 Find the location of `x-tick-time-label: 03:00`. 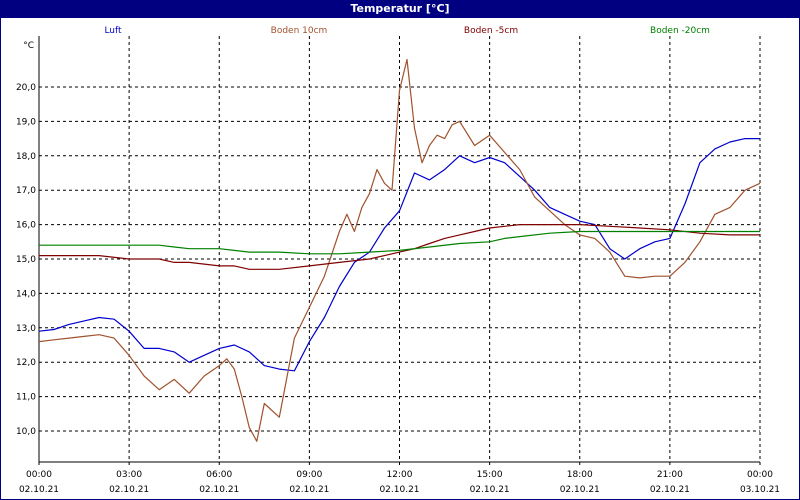

x-tick-time-label: 03:00 is located at coordinates (129, 475).